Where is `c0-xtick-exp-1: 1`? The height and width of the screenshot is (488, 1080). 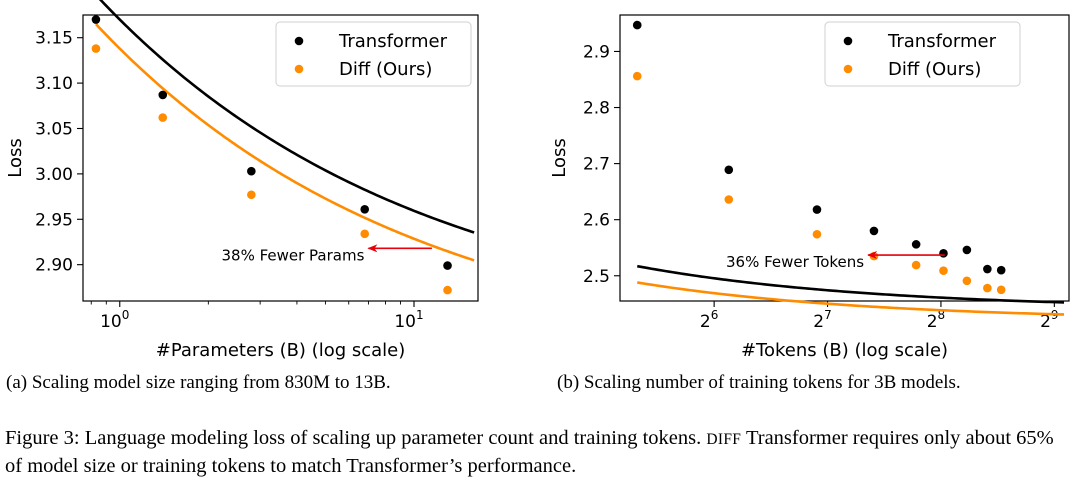 c0-xtick-exp-1: 1 is located at coordinates (420, 315).